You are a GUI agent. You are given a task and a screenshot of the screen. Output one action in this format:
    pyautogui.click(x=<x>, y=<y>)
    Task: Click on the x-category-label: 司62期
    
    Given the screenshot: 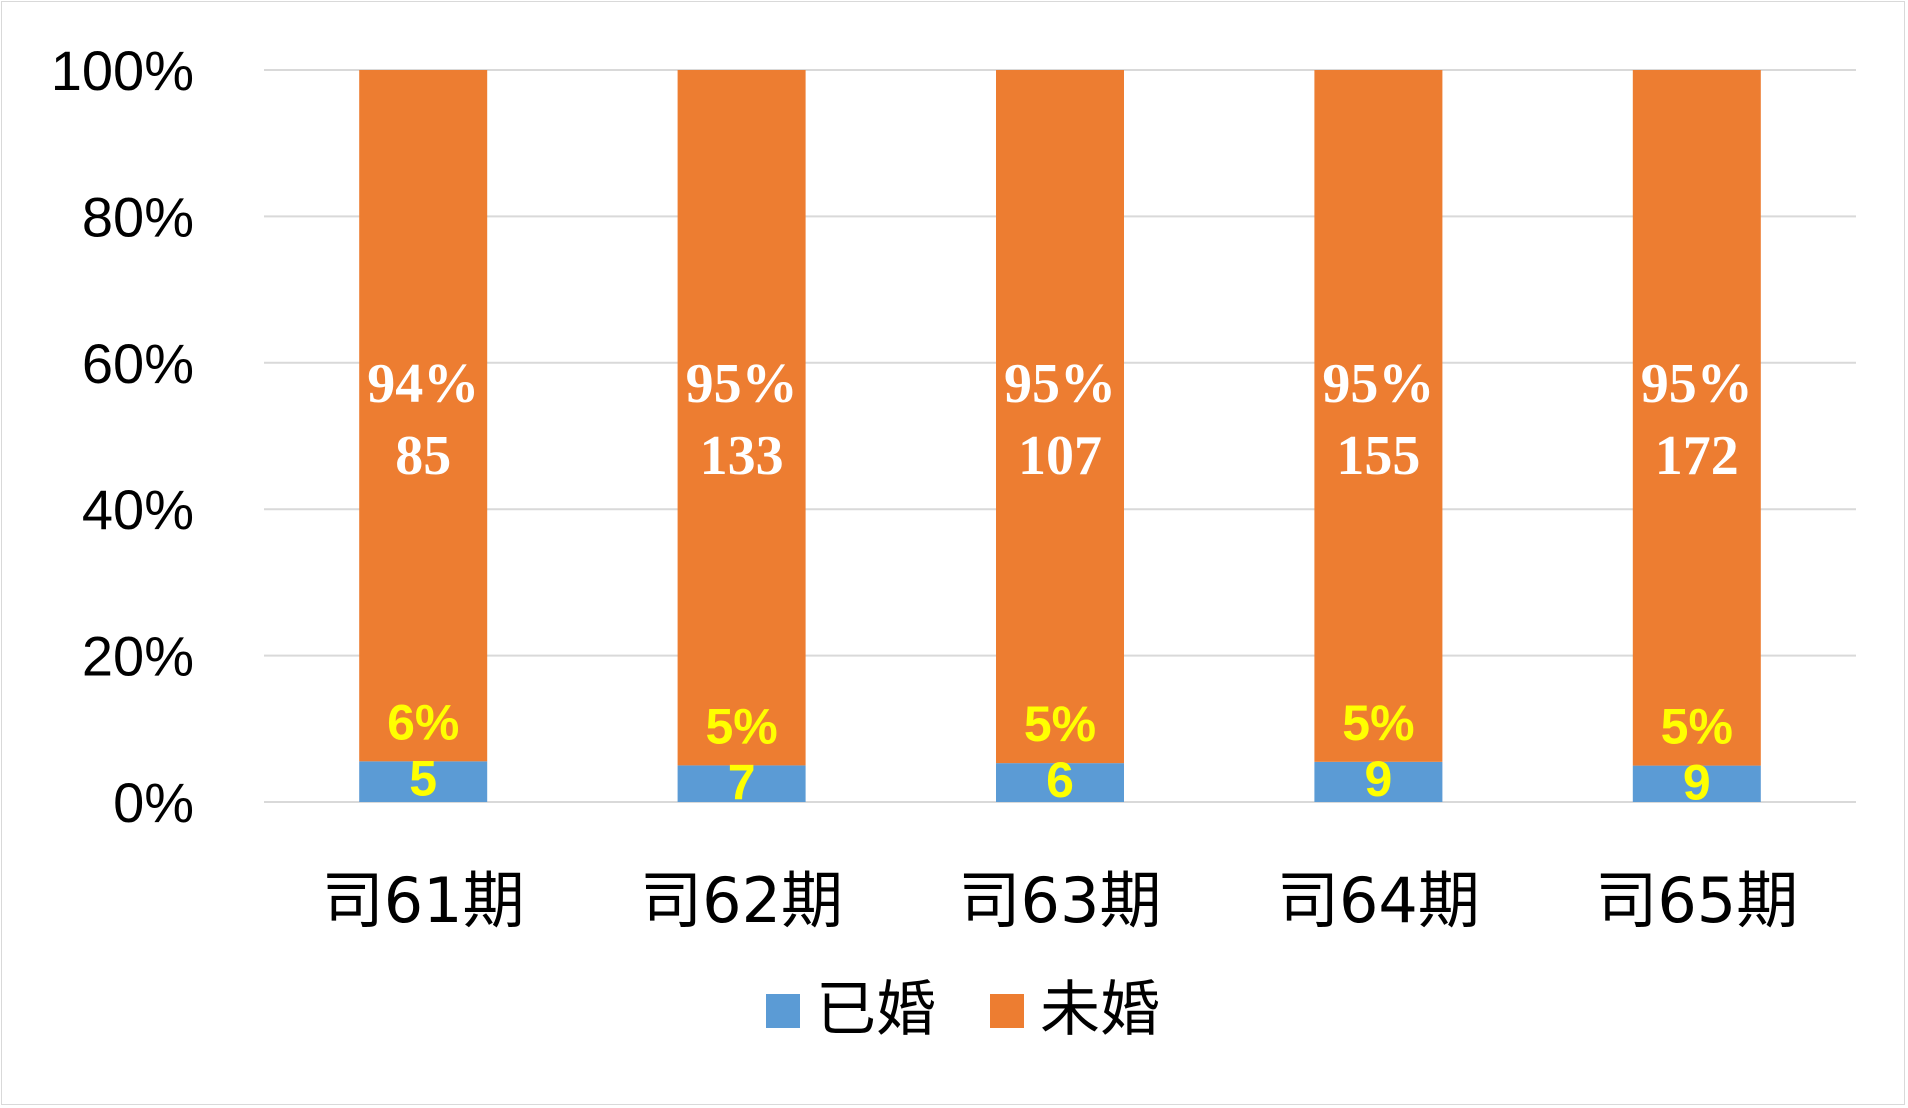 What is the action you would take?
    pyautogui.click(x=741, y=900)
    